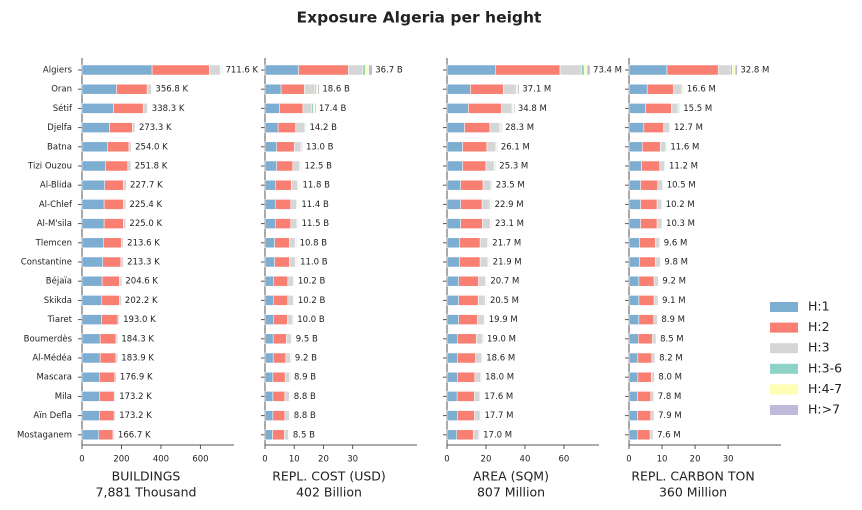 The image size is (862, 510). I want to click on y-tick-label: Constantine, so click(46, 263).